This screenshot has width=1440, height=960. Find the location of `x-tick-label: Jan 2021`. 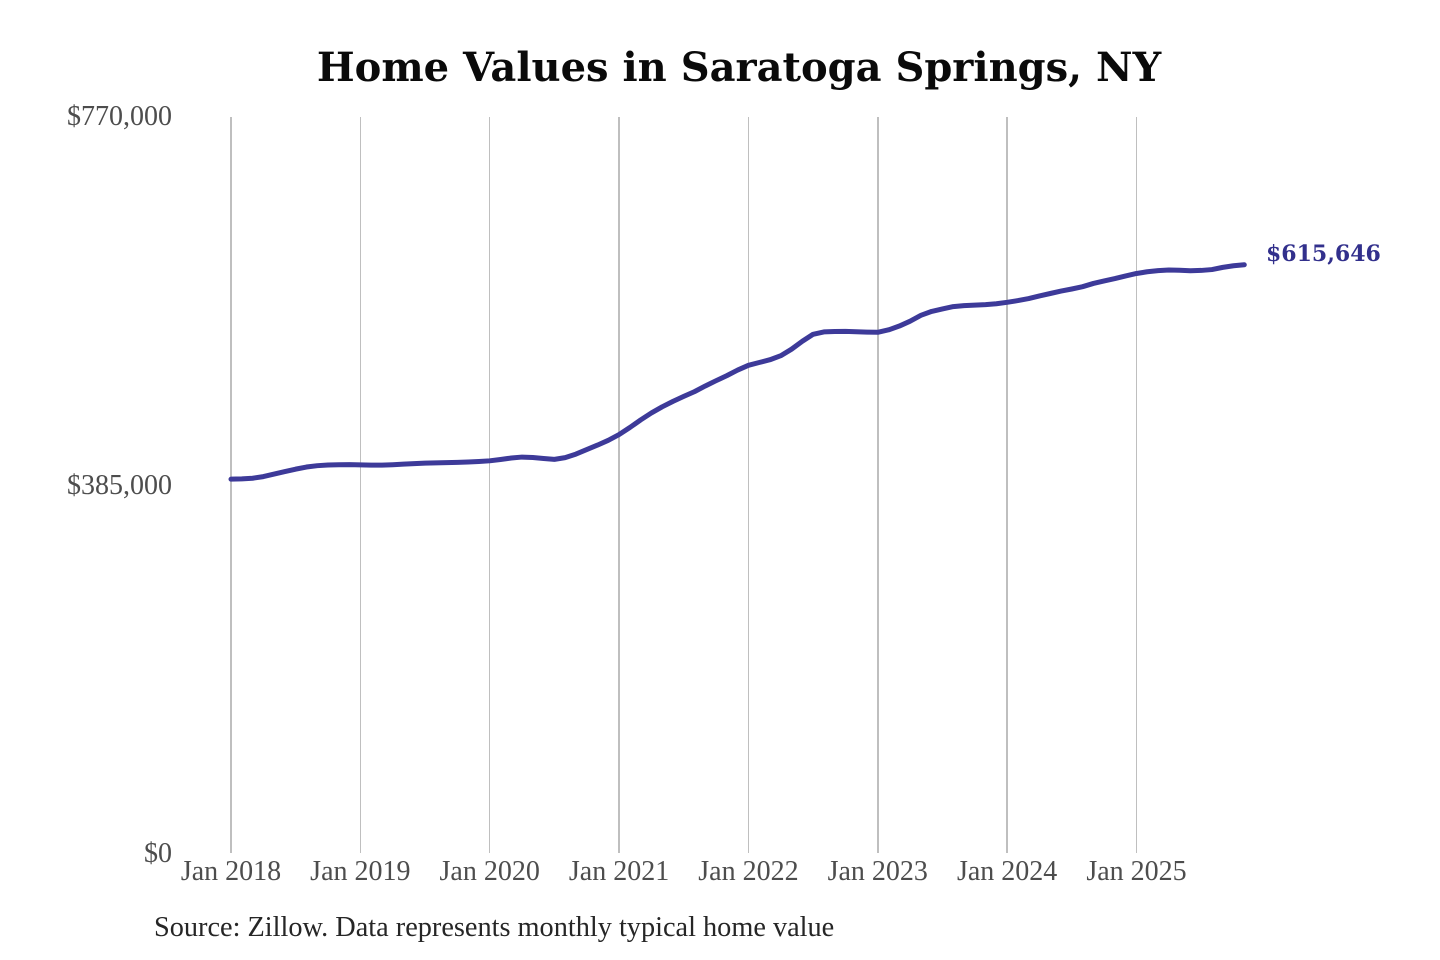

x-tick-label: Jan 2021 is located at coordinates (619, 871).